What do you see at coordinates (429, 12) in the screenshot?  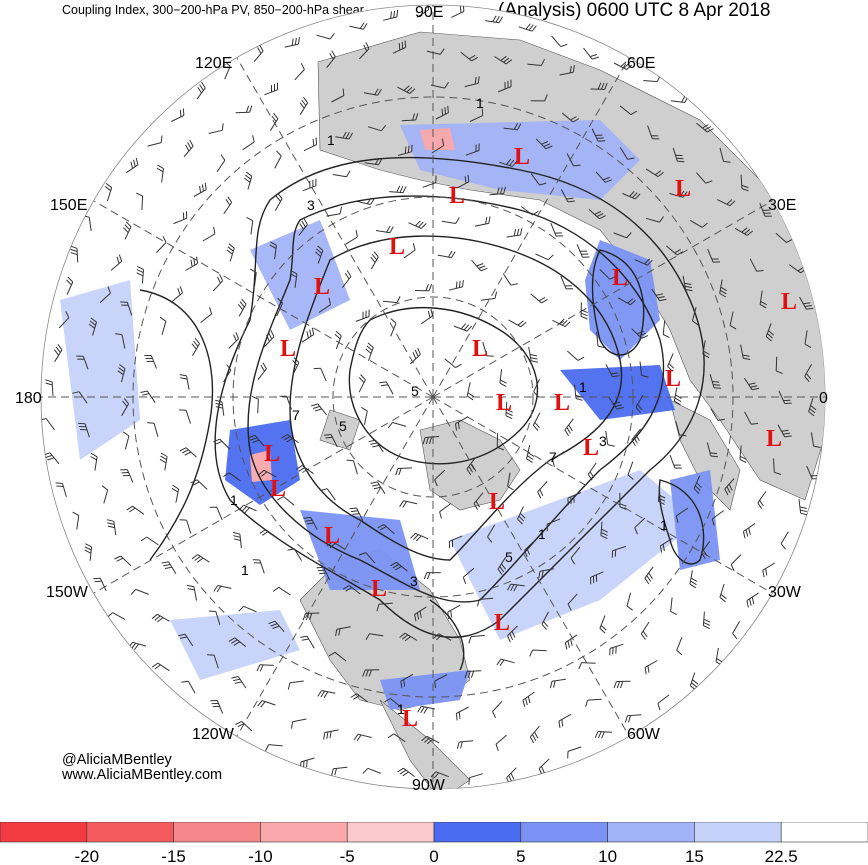 I see `lon-label-90e: 90E` at bounding box center [429, 12].